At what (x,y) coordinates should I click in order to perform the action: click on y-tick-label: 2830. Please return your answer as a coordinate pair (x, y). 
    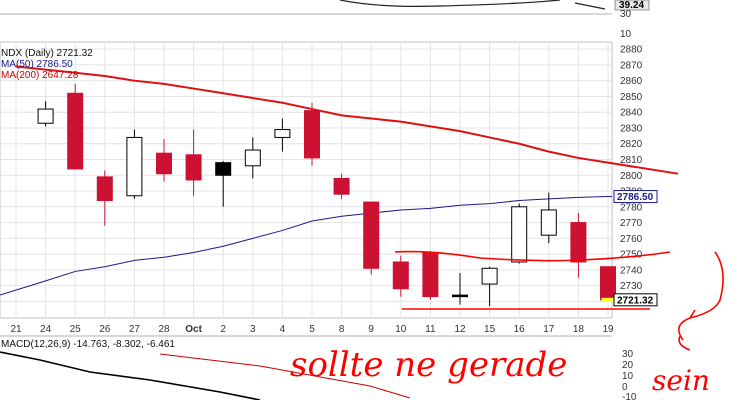
    Looking at the image, I should click on (631, 128).